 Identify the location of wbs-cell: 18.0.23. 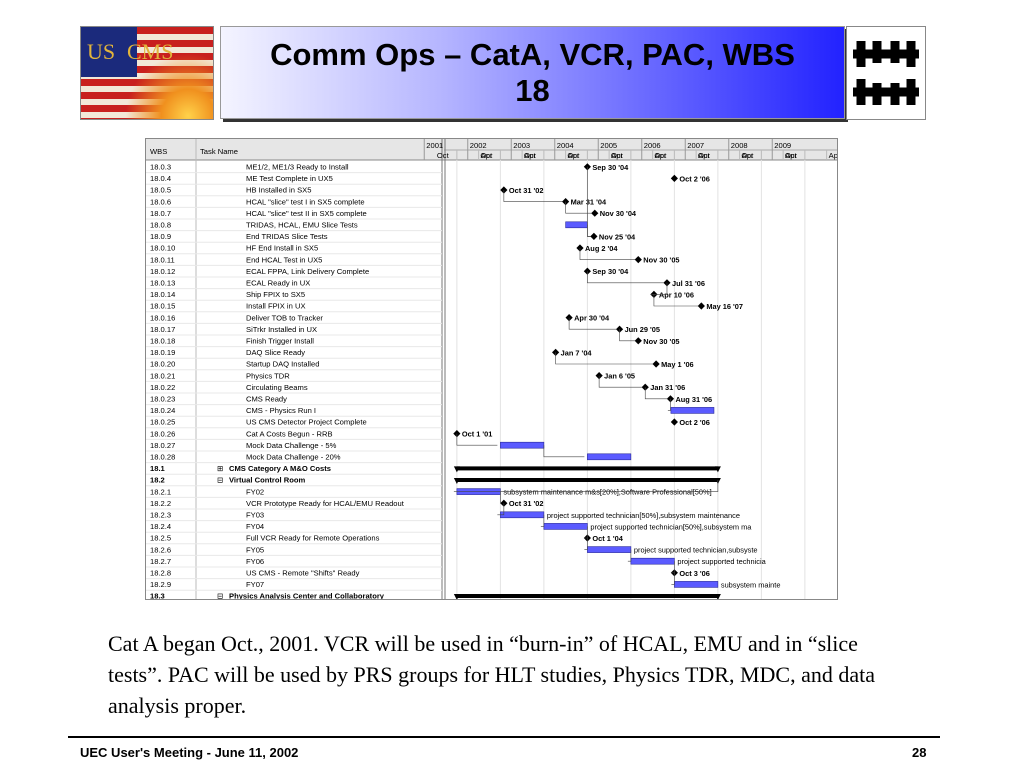
(162, 399).